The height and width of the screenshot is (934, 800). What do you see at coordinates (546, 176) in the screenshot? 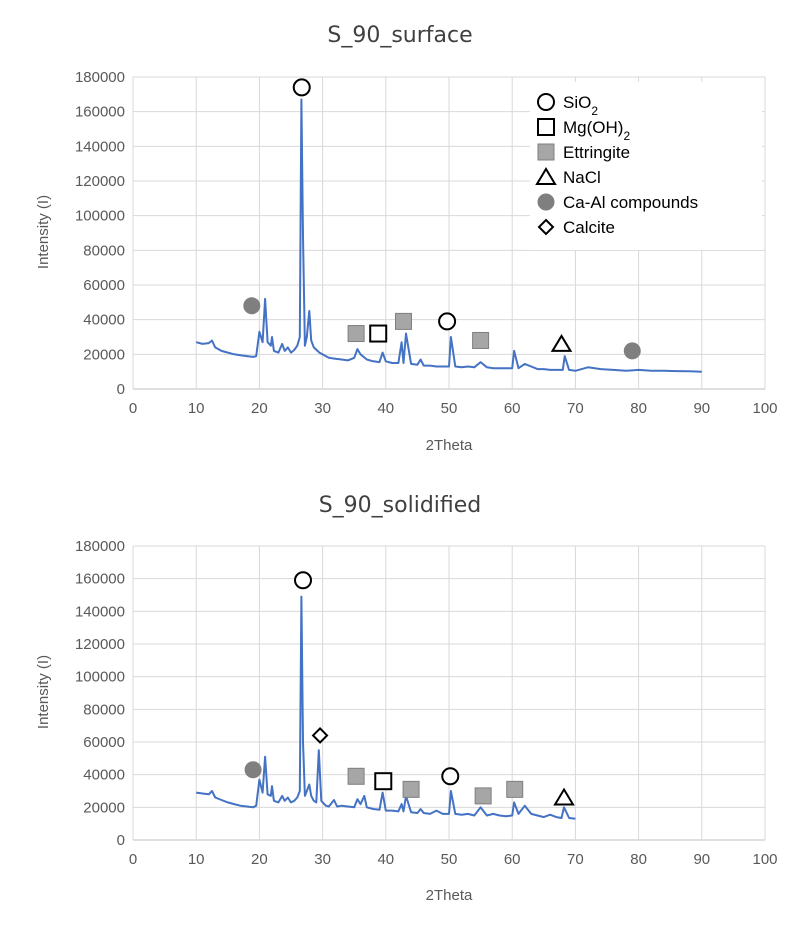
I see `legend-symbol-triangle-open` at bounding box center [546, 176].